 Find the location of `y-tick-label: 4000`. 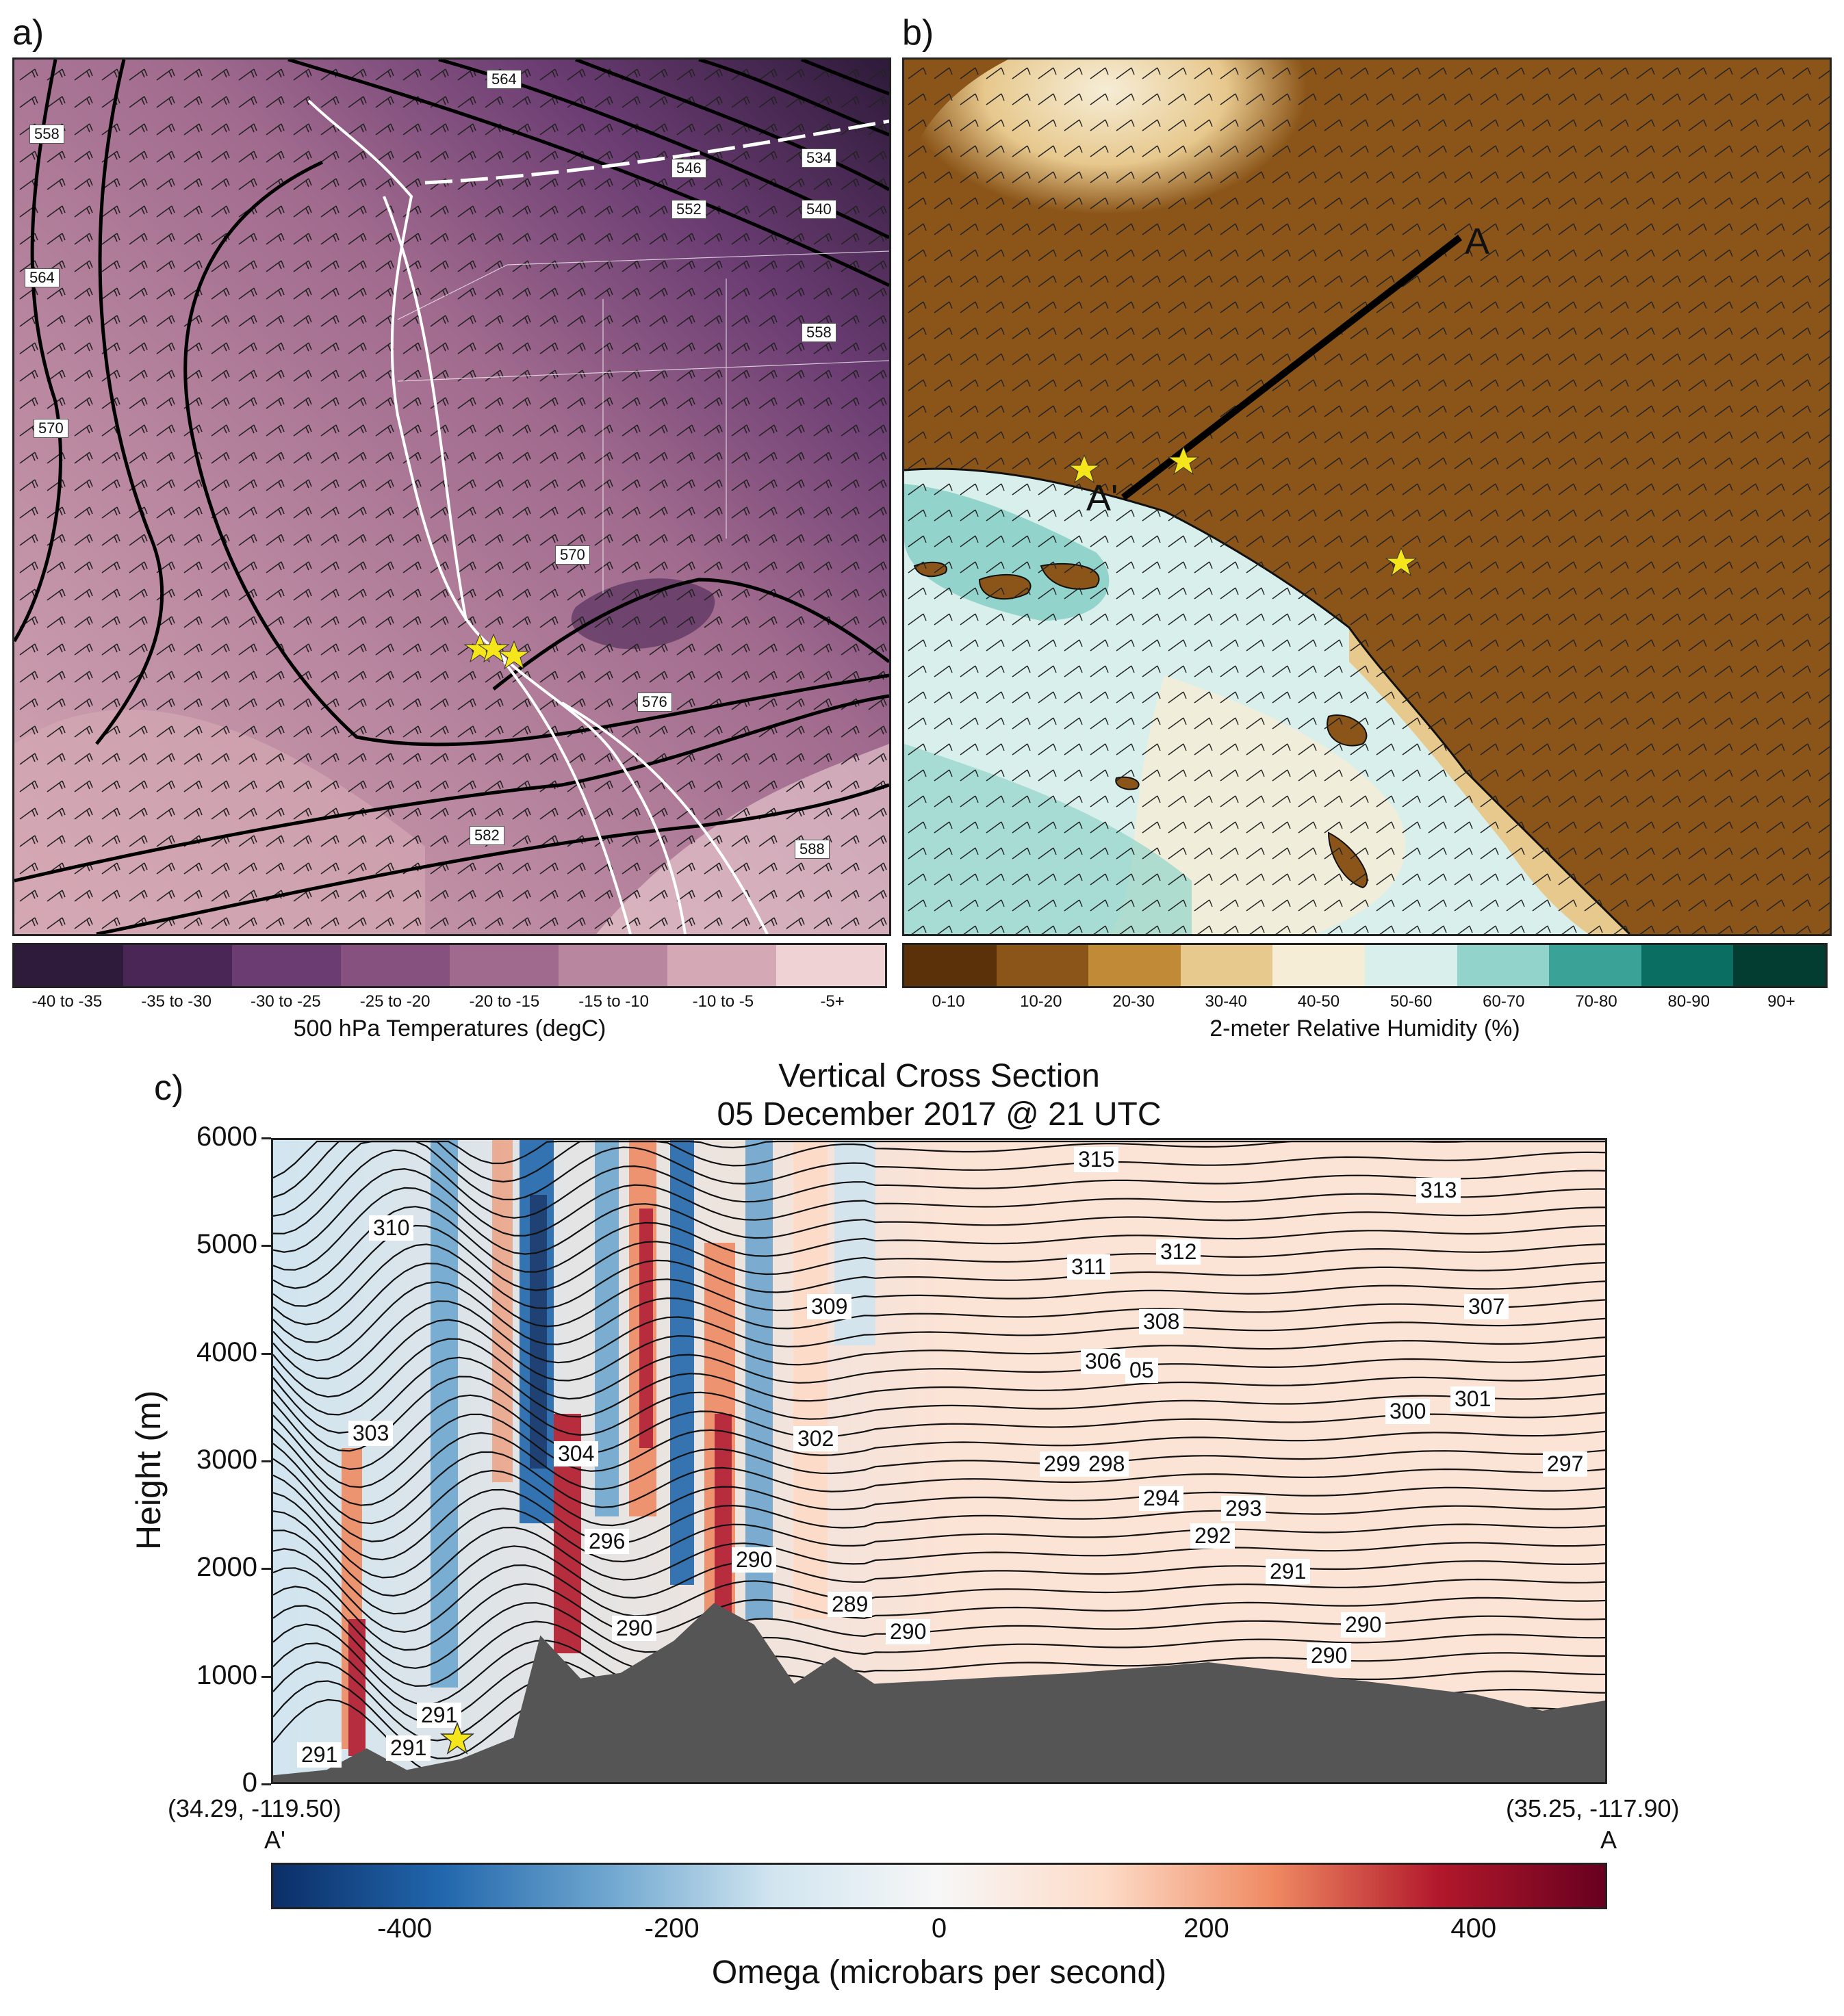

y-tick-label: 4000 is located at coordinates (226, 1351).